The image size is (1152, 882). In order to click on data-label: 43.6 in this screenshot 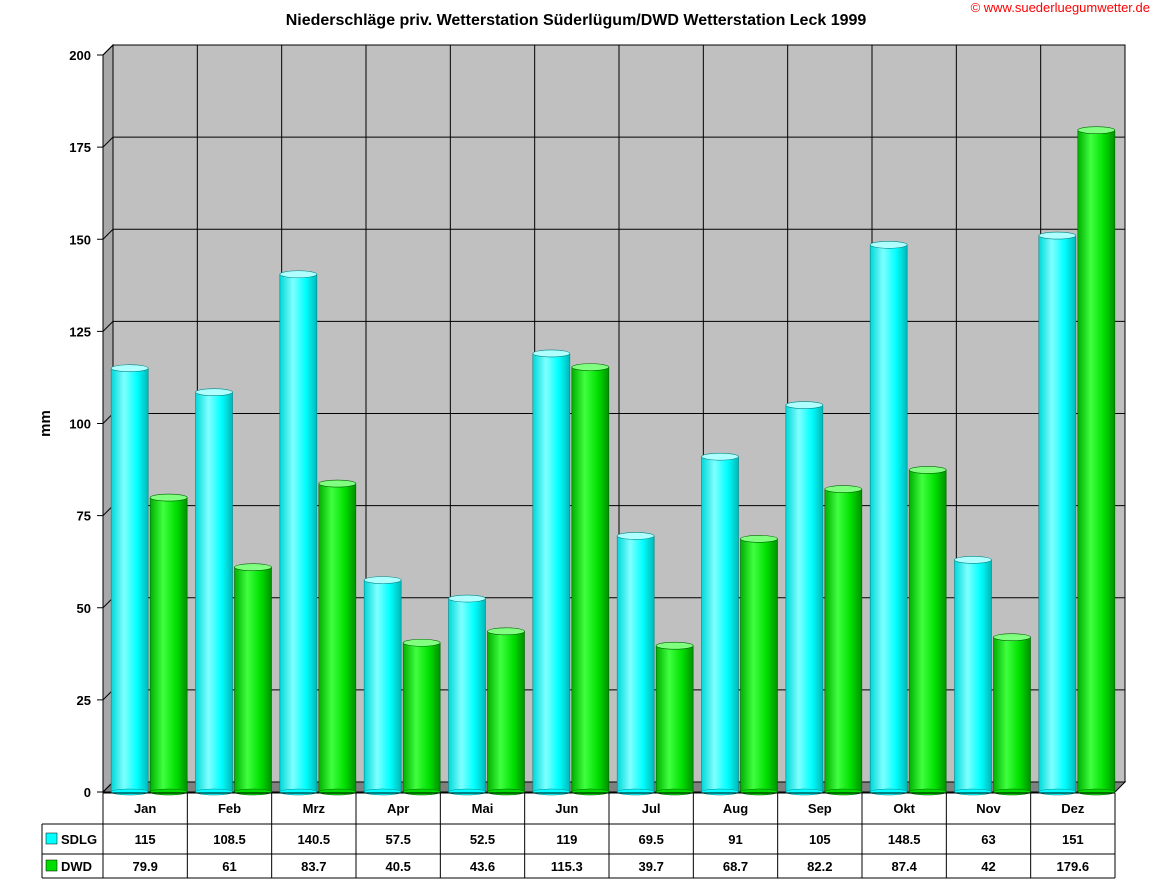, I will do `click(482, 866)`.